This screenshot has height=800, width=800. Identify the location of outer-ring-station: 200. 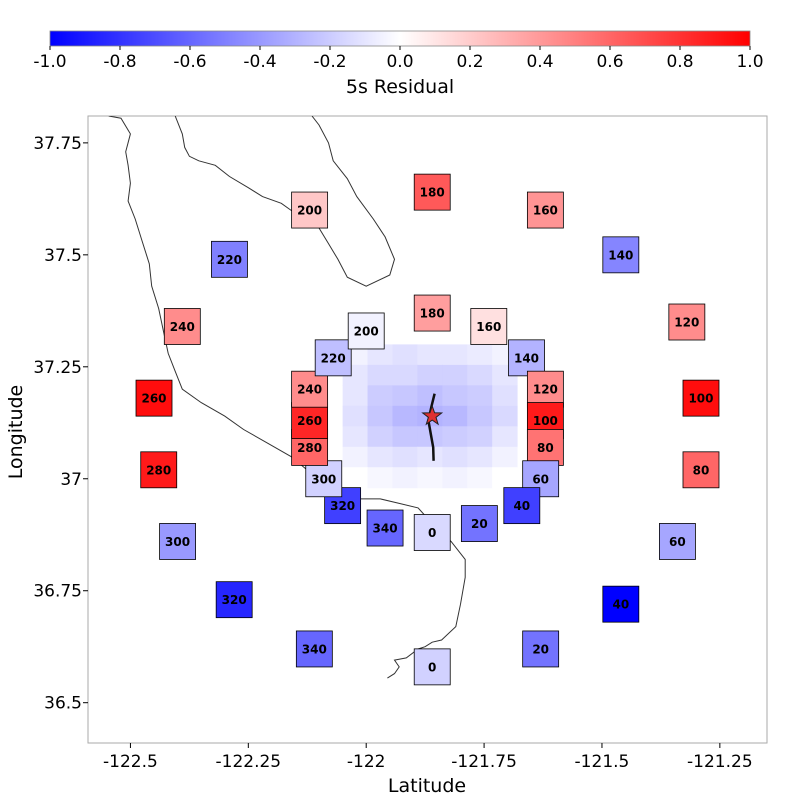
(310, 210).